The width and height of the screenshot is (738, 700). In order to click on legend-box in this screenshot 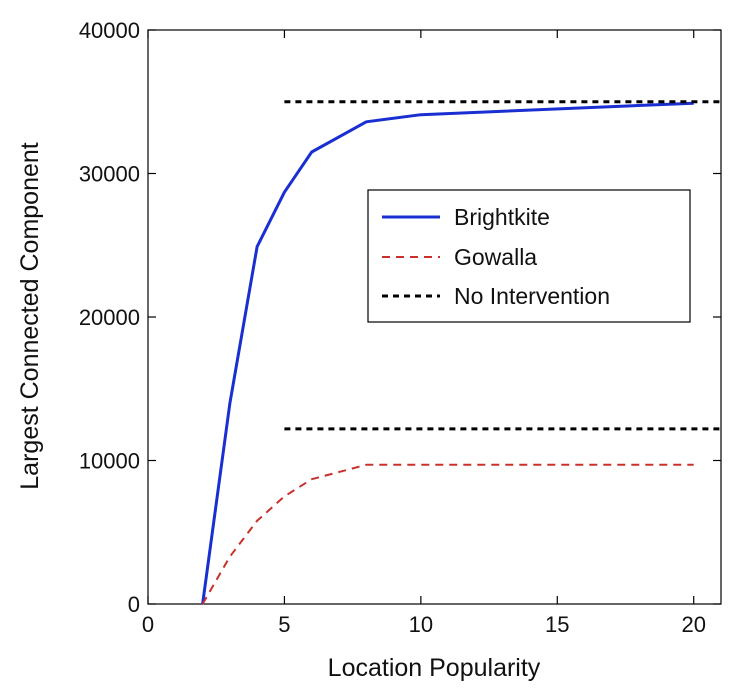, I will do `click(529, 256)`.